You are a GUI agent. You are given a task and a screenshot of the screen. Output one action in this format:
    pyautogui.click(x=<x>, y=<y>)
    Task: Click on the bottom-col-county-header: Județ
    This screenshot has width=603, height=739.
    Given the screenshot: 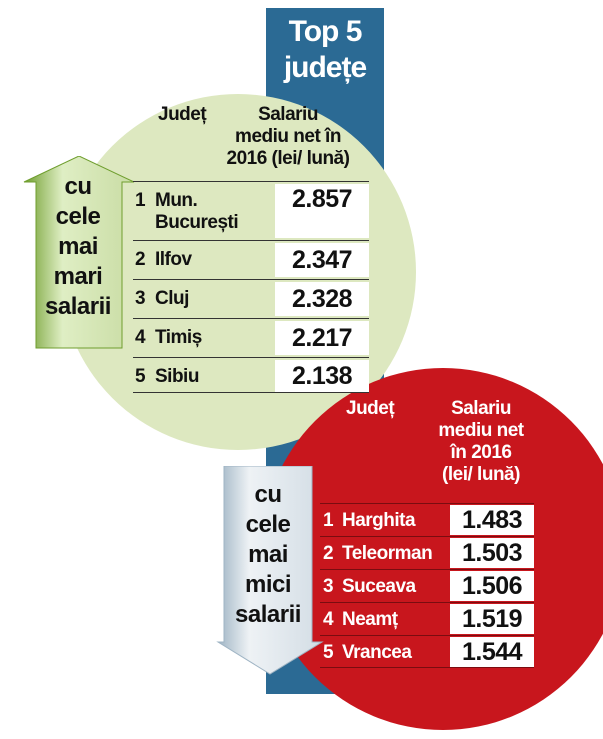 What is the action you would take?
    pyautogui.click(x=370, y=408)
    